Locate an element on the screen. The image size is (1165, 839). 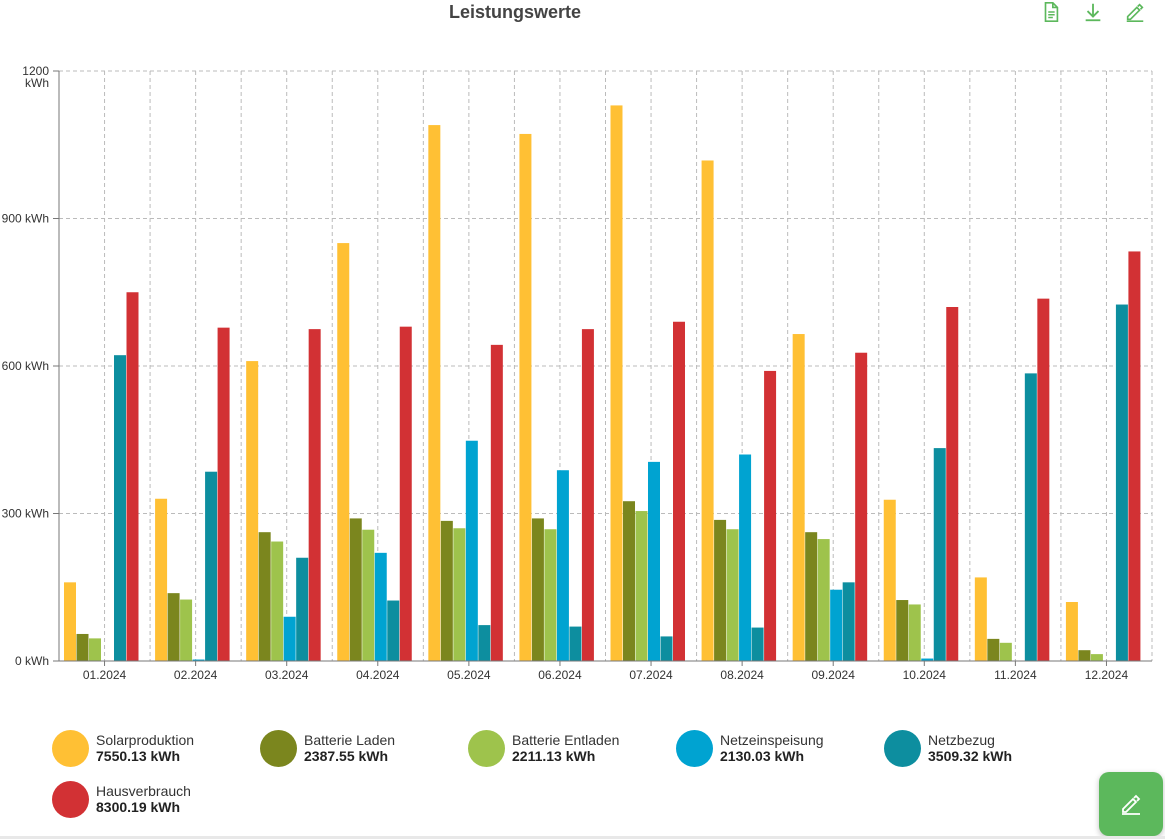
y-tick-label: 900 kWh is located at coordinates (25, 219).